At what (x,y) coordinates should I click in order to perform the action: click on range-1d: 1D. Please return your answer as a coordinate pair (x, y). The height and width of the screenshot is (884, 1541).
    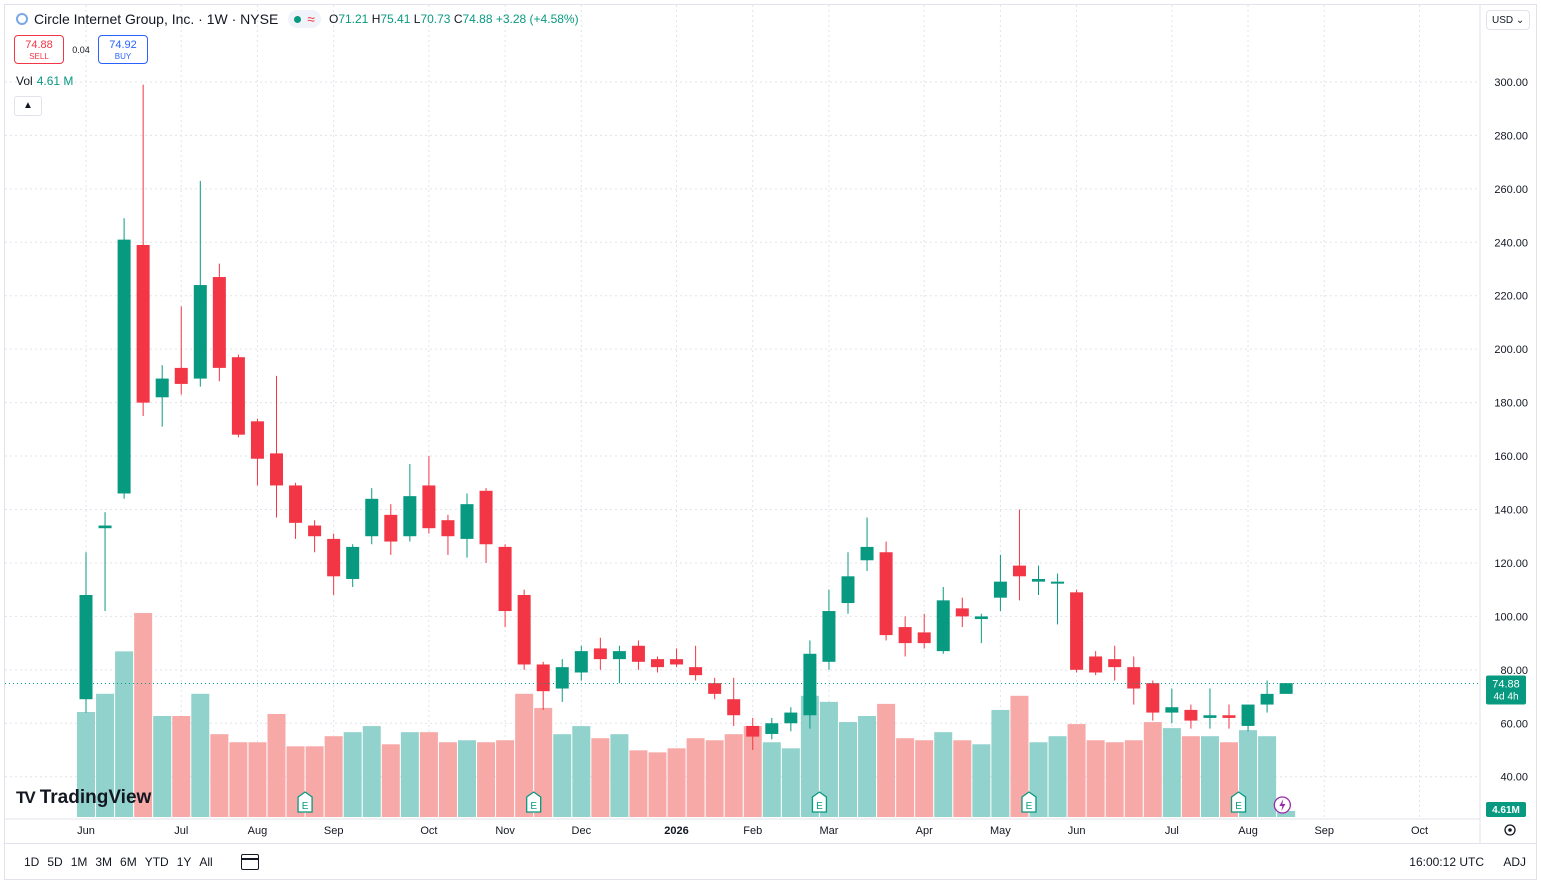
    Looking at the image, I should click on (32, 862).